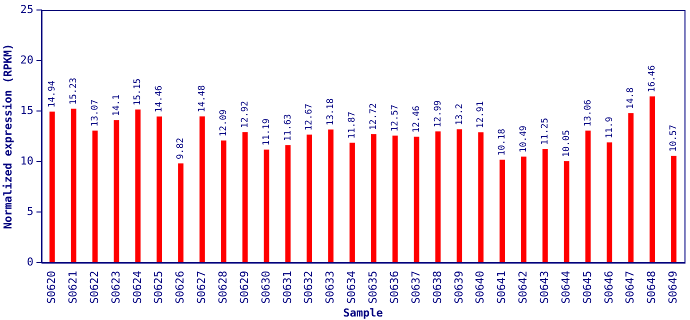 This screenshot has height=320, width=690. Describe the element at coordinates (138, 92) in the screenshot. I see `data-label: 15.15` at that location.